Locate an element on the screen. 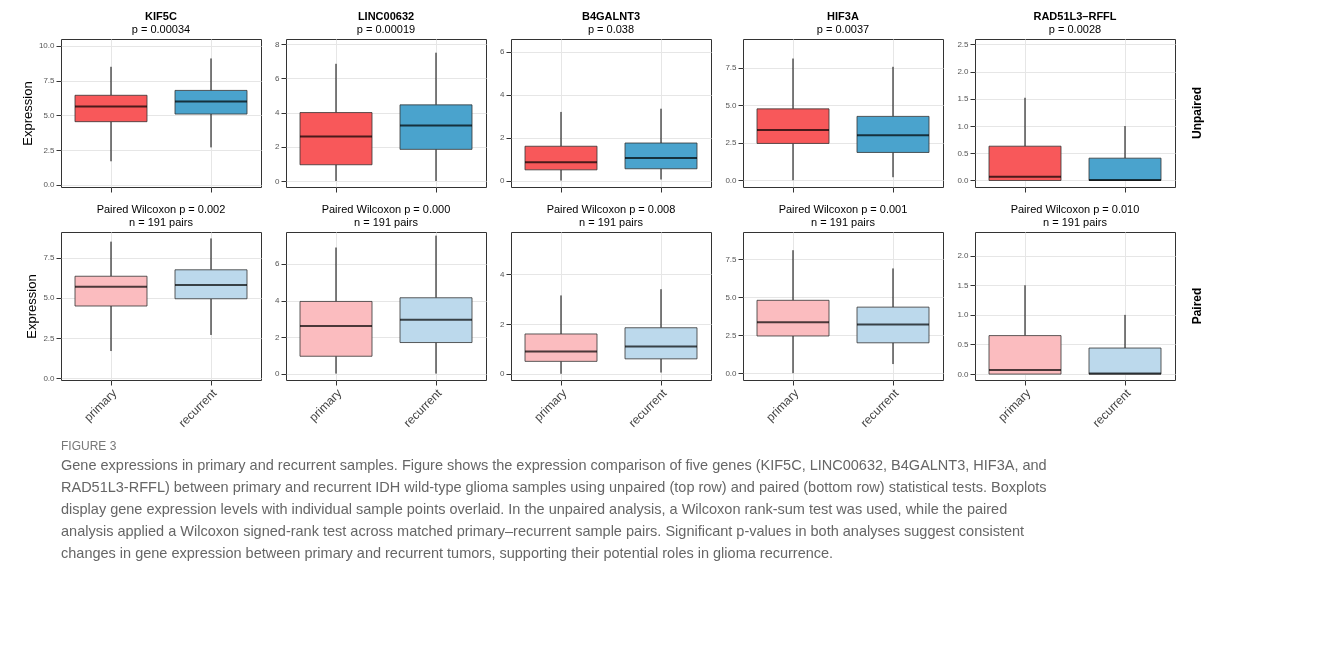 The height and width of the screenshot is (657, 1325). chart-subtitle: p = 0.0028 is located at coordinates (1075, 29).